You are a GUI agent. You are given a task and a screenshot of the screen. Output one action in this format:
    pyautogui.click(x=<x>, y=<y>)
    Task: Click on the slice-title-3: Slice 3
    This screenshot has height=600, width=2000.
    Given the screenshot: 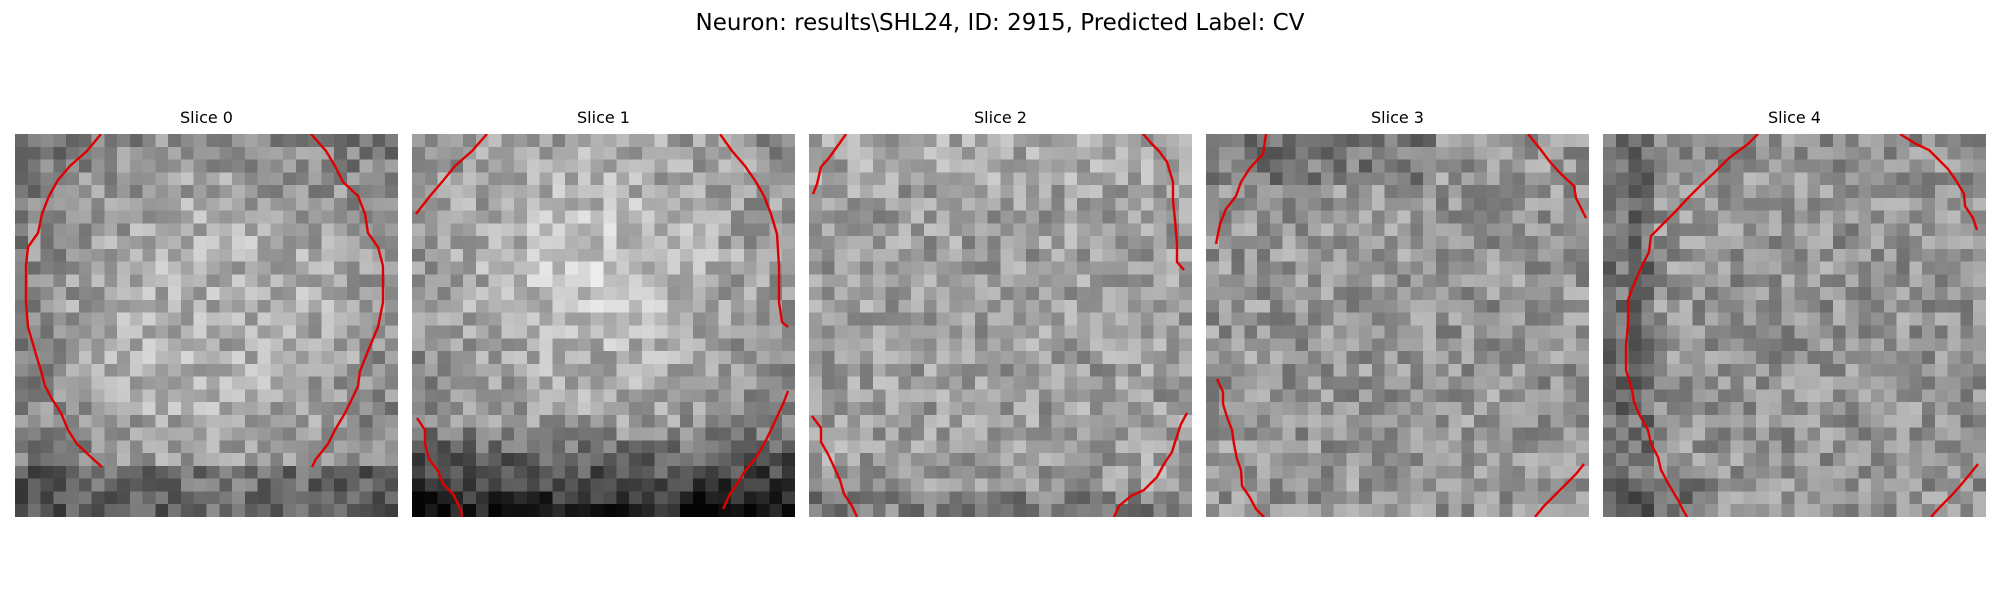 What is the action you would take?
    pyautogui.click(x=1397, y=117)
    